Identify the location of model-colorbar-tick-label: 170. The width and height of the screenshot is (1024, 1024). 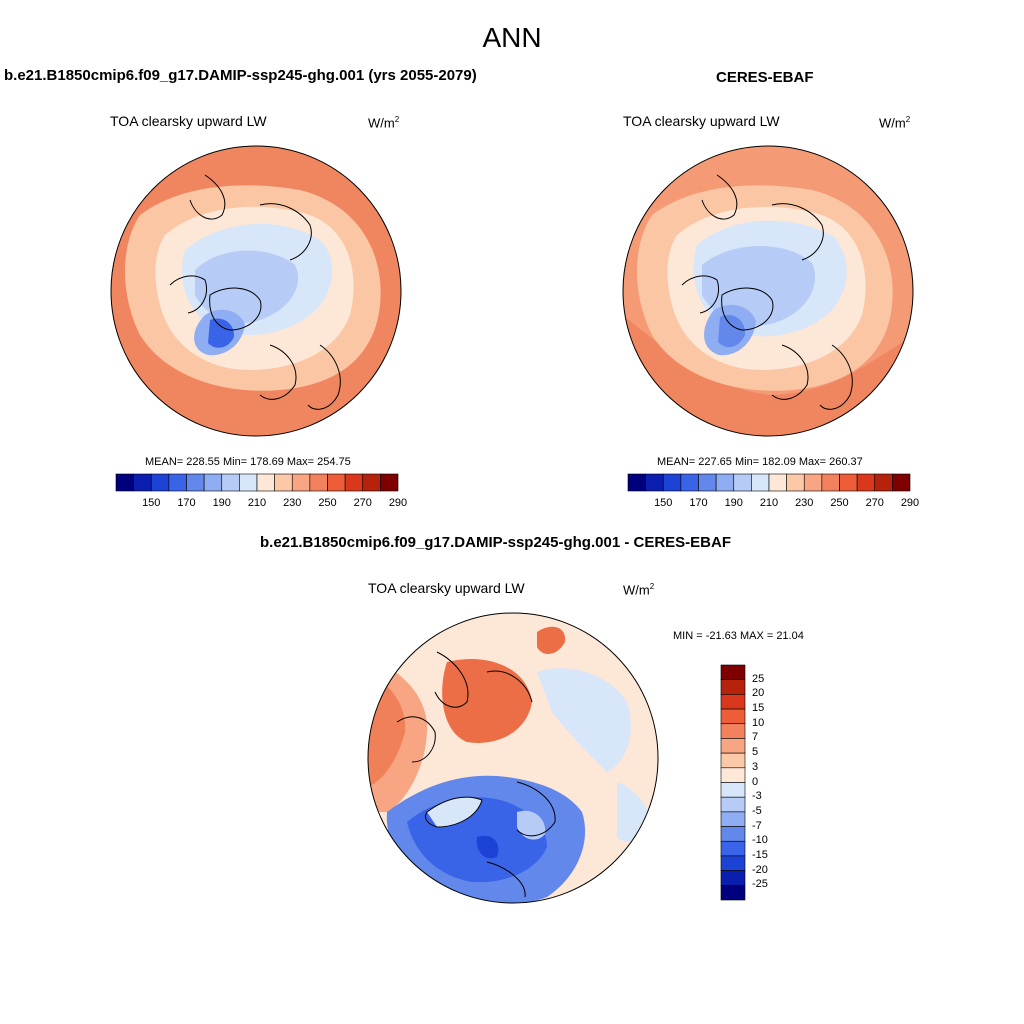
(186, 503).